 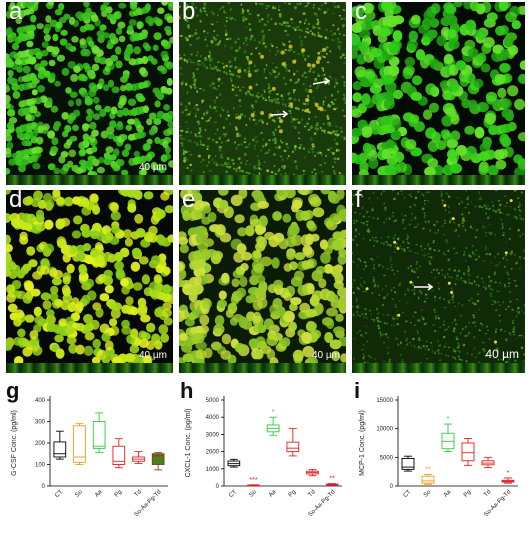 What do you see at coordinates (89, 180) in the screenshot?
I see `z-strip-a` at bounding box center [89, 180].